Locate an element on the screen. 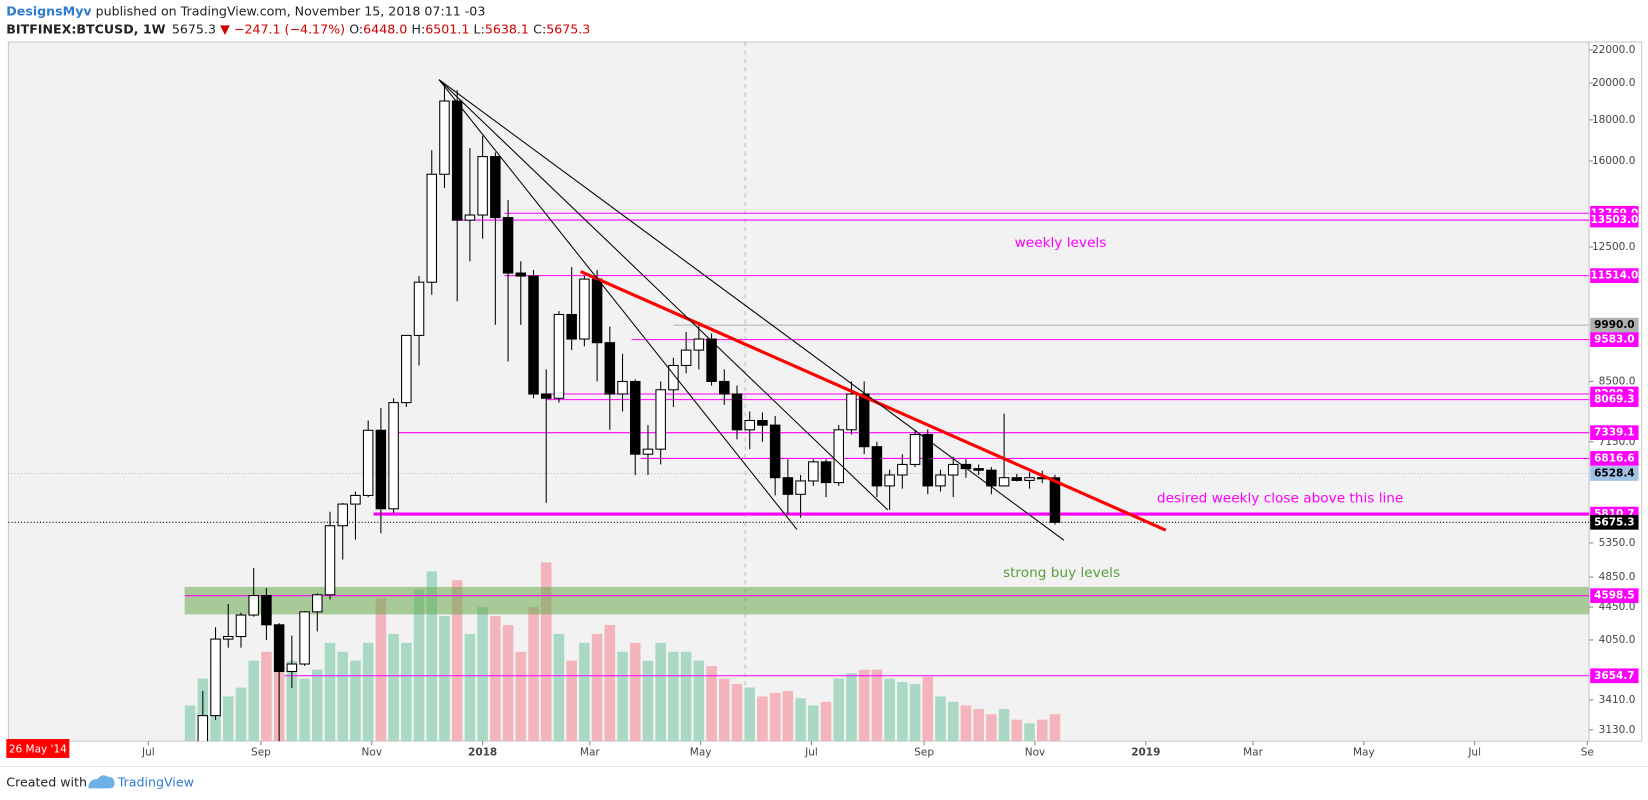  y-tick-label: 12500.0 is located at coordinates (1613, 247).